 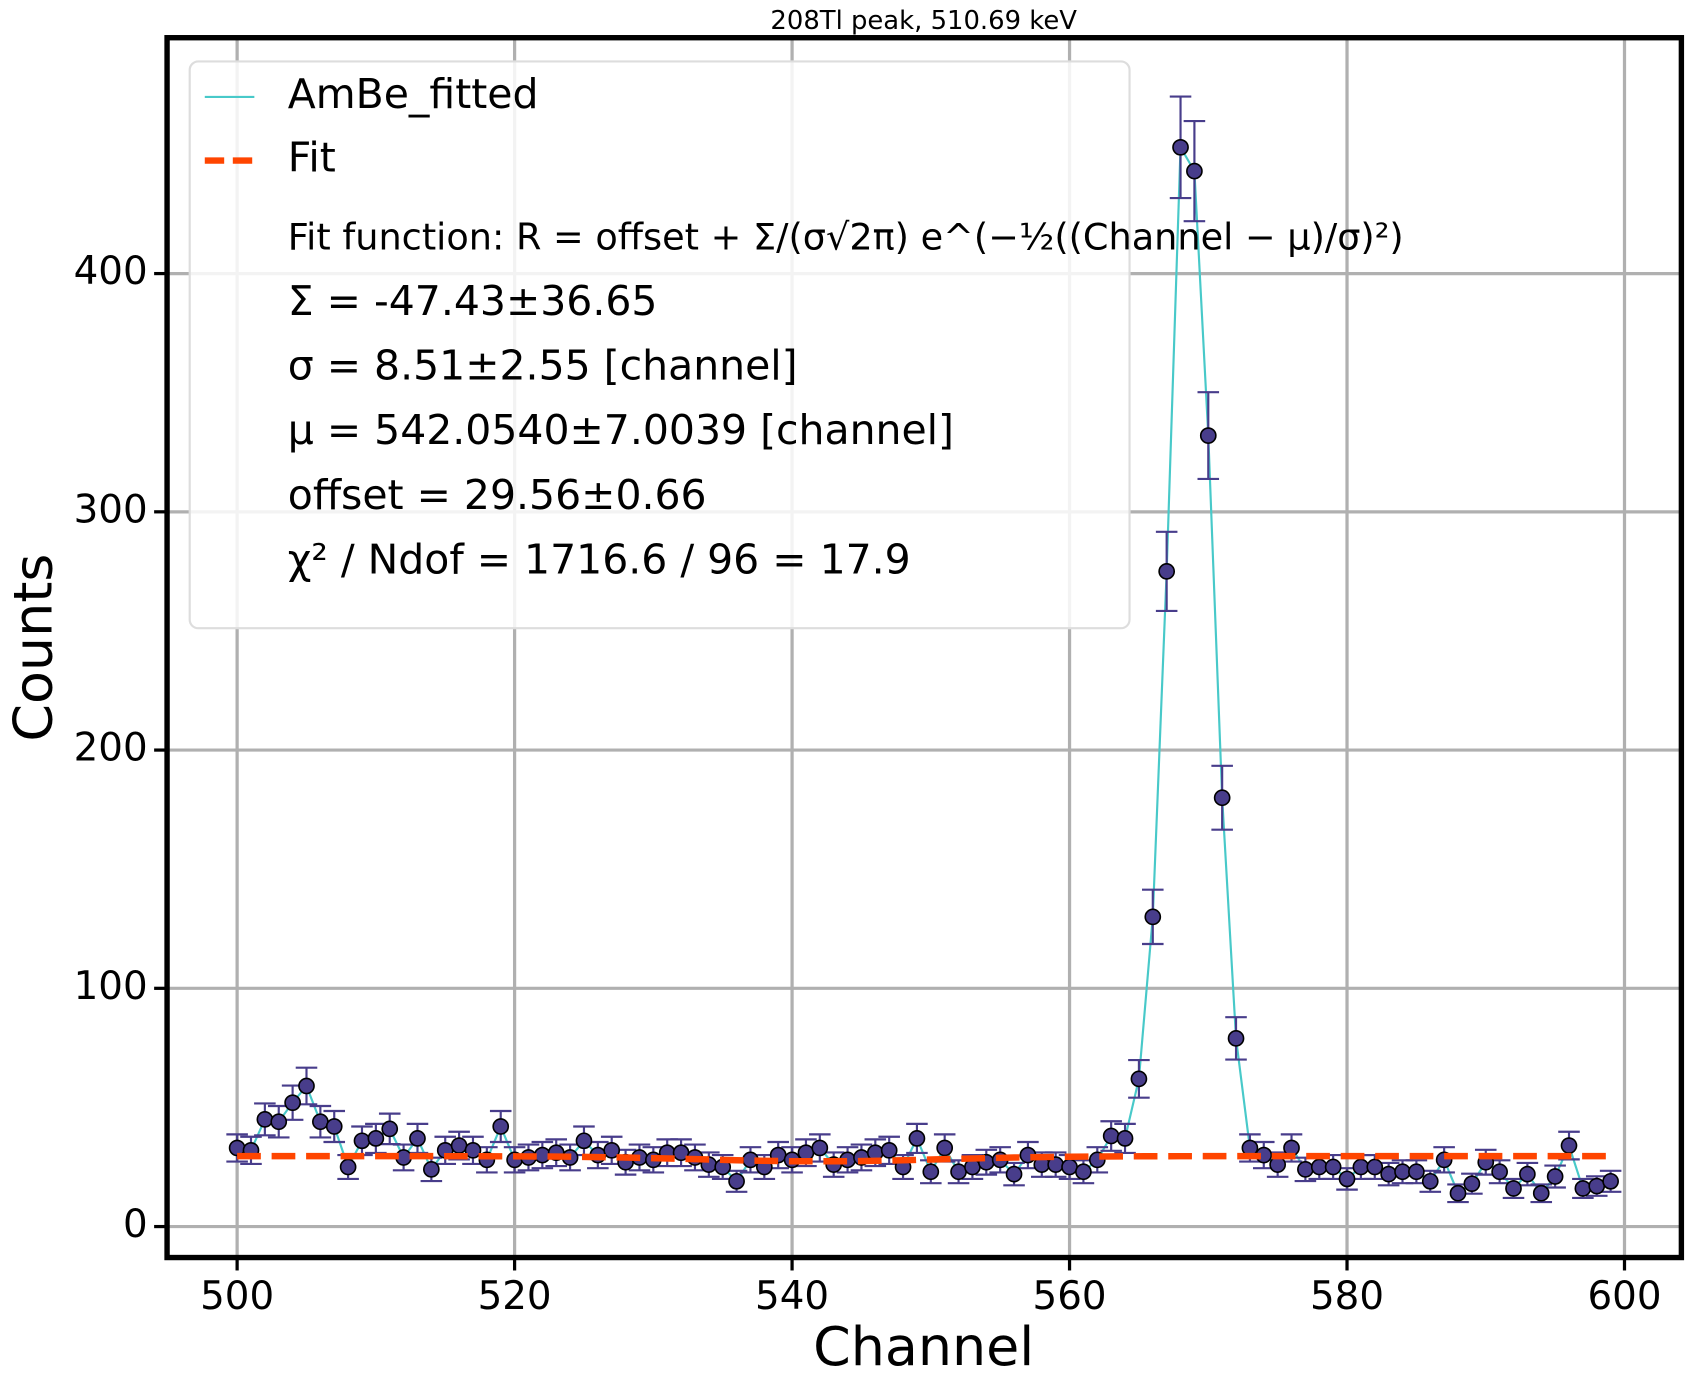 What do you see at coordinates (473, 301) in the screenshot?
I see `annotation: Σ = -47.43±36.65` at bounding box center [473, 301].